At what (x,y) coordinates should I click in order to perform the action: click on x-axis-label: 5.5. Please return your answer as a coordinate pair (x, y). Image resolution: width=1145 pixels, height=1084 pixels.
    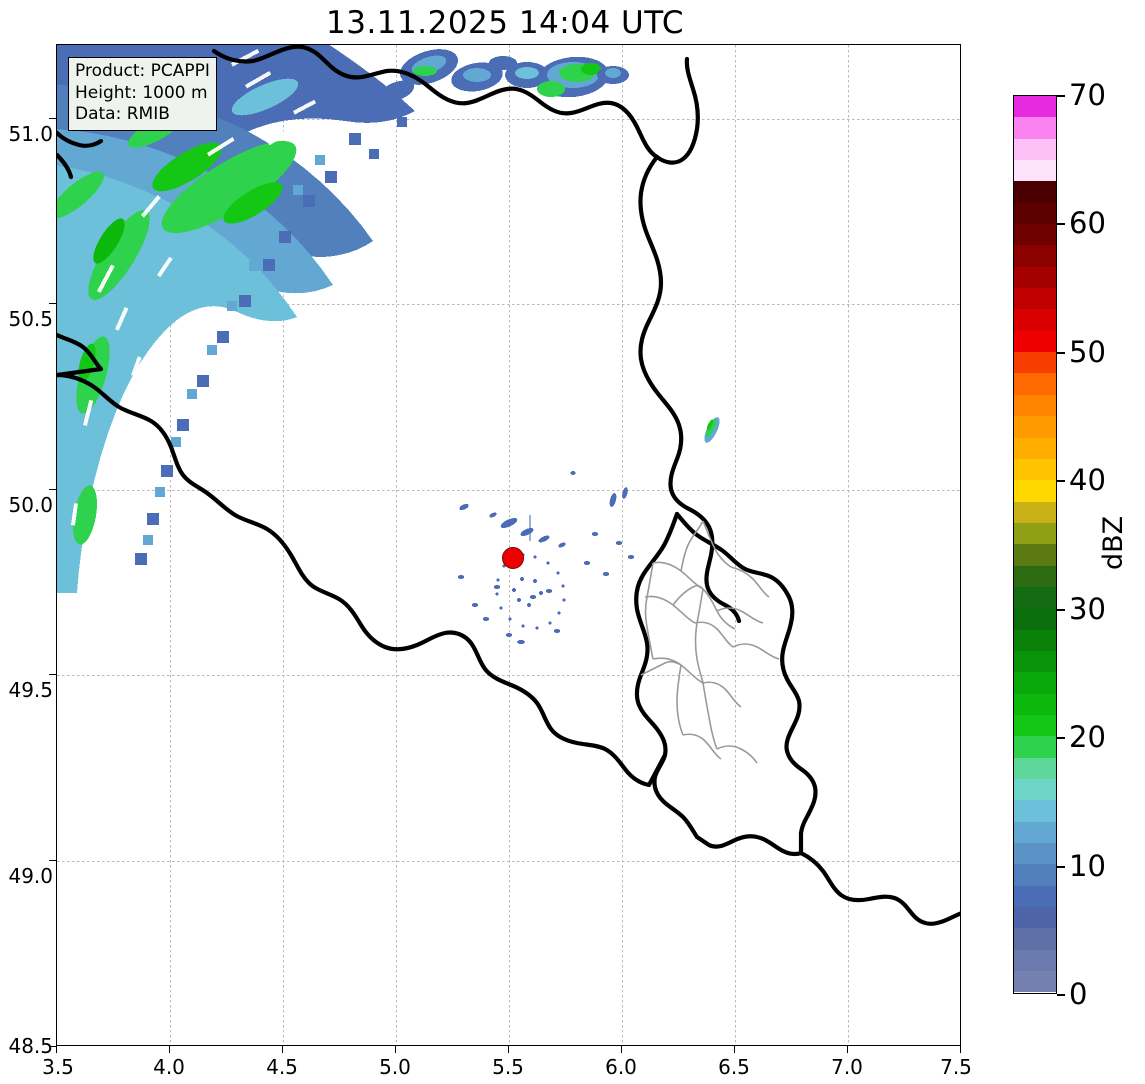
    Looking at the image, I should click on (508, 1067).